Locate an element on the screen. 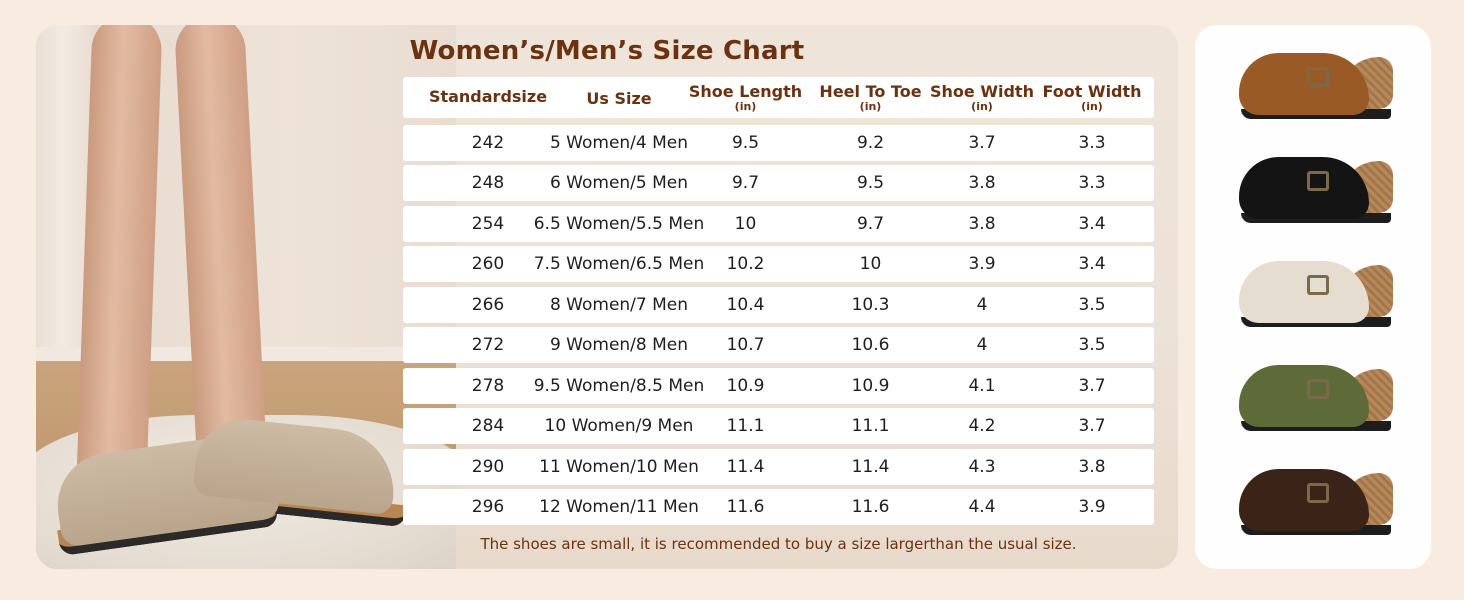 The image size is (1464, 600). cell-shoe-length: 10.4 is located at coordinates (745, 305).